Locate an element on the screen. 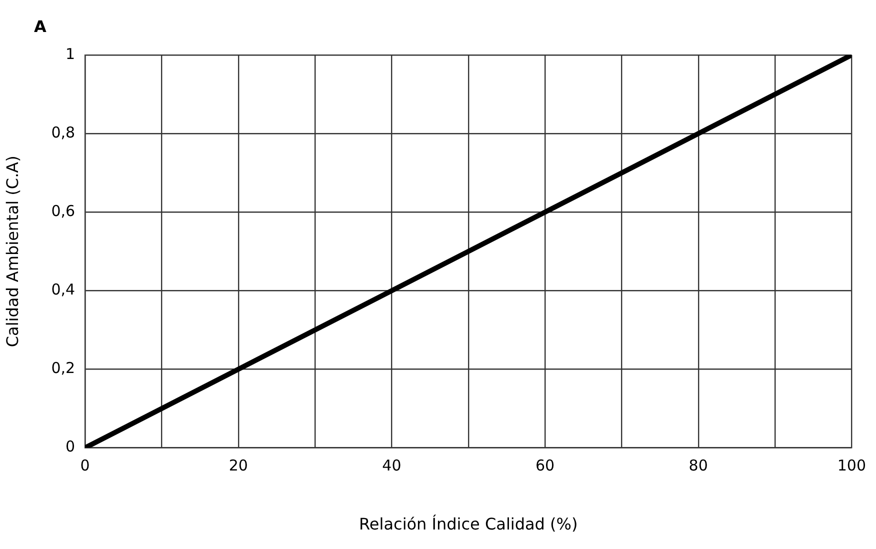  y-tick-label: 0,4 is located at coordinates (63, 289).